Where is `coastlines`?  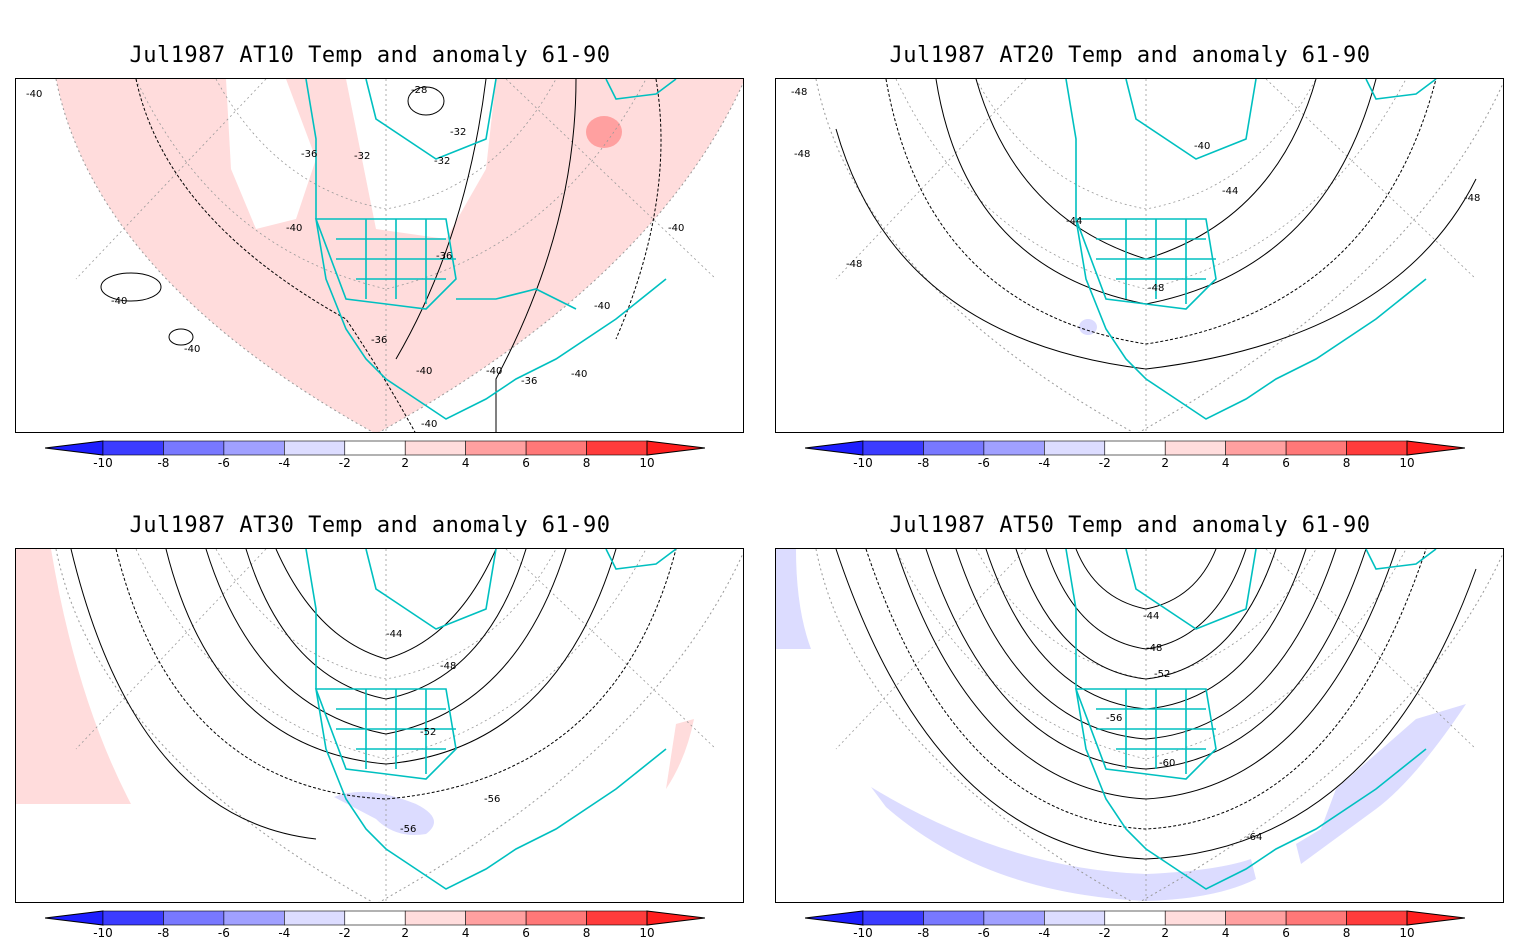 coastlines is located at coordinates (1251, 719).